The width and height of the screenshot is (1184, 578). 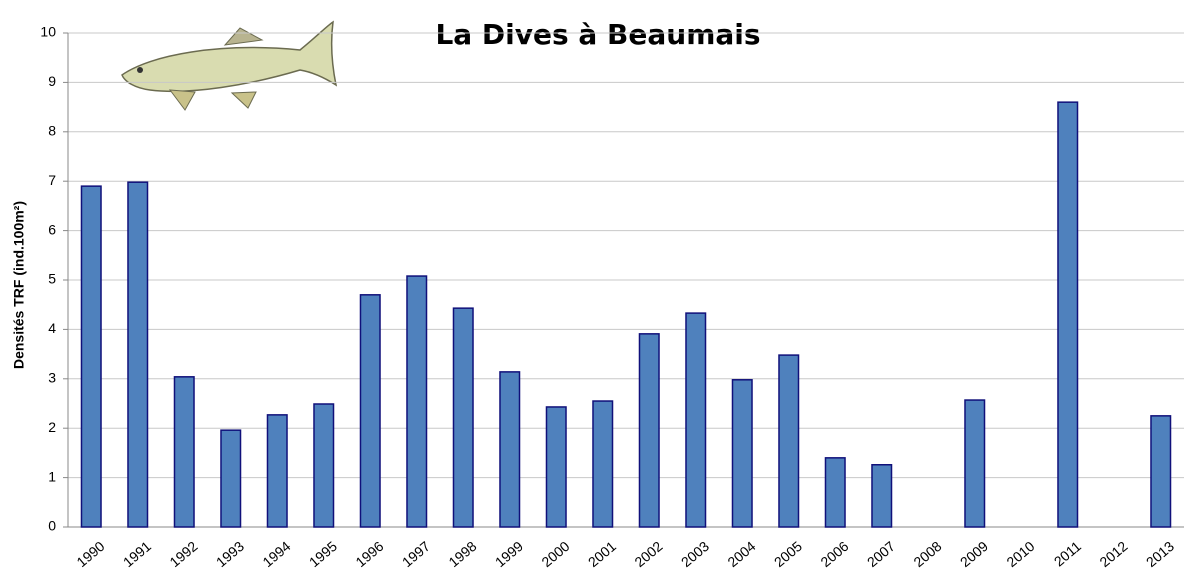 I want to click on x-tick-label: 2004, so click(x=741, y=554).